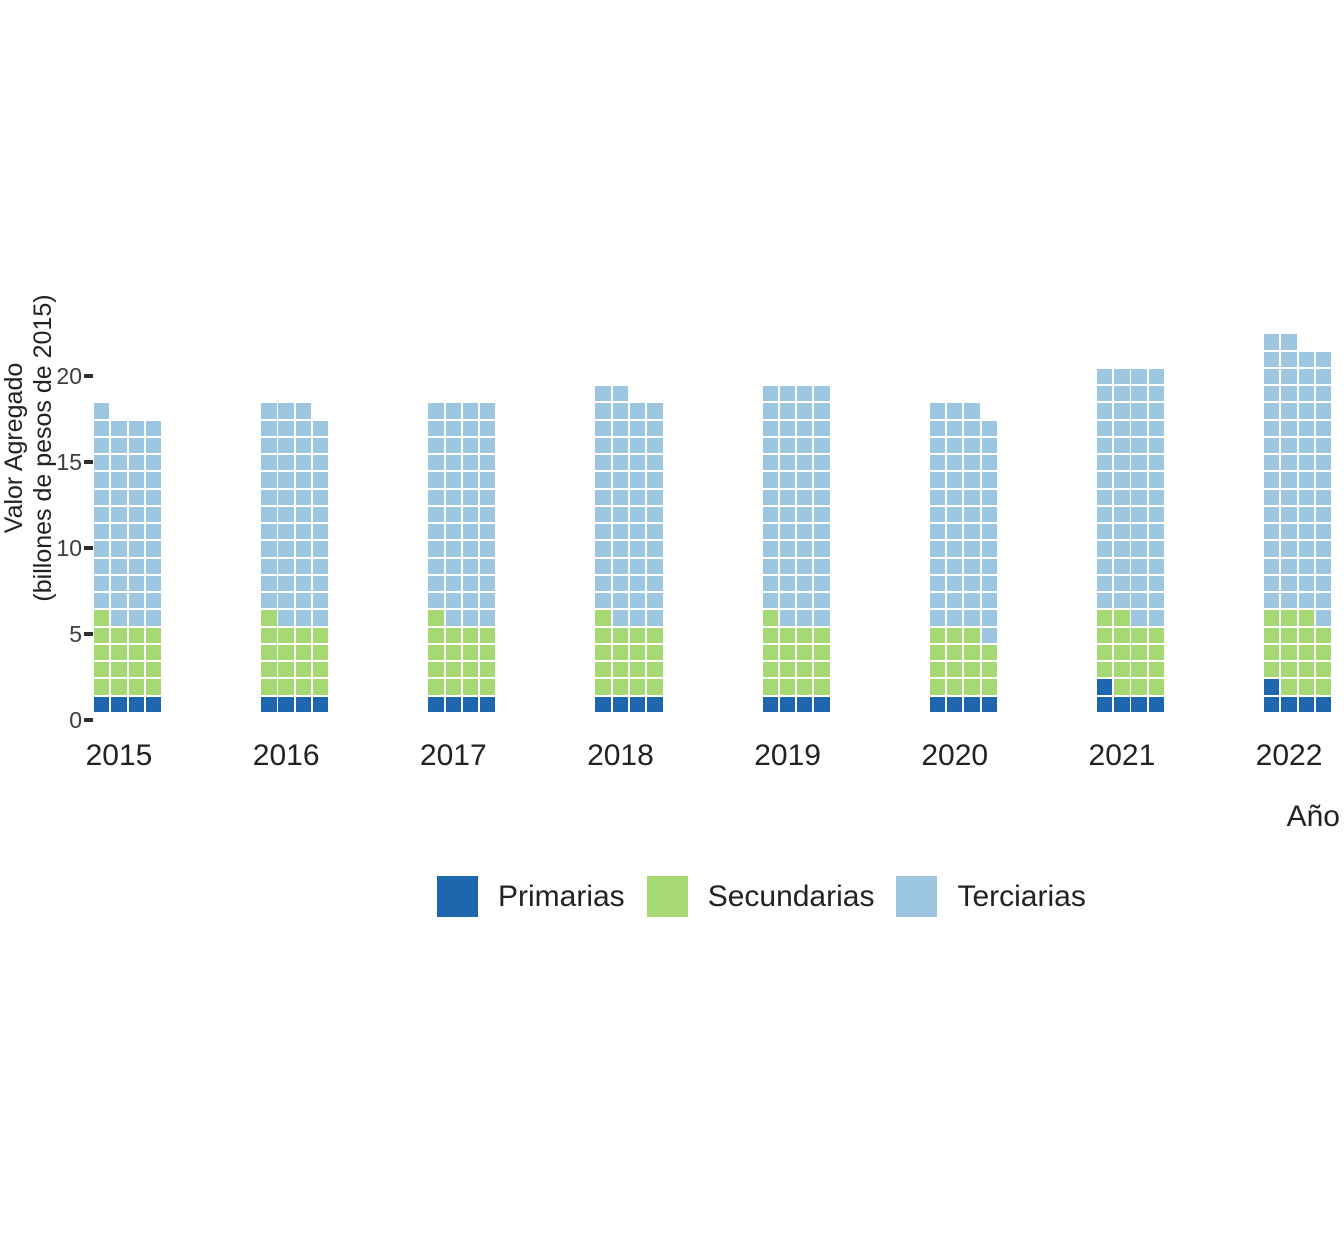 The width and height of the screenshot is (1344, 1248). I want to click on legend-swatch, so click(917, 896).